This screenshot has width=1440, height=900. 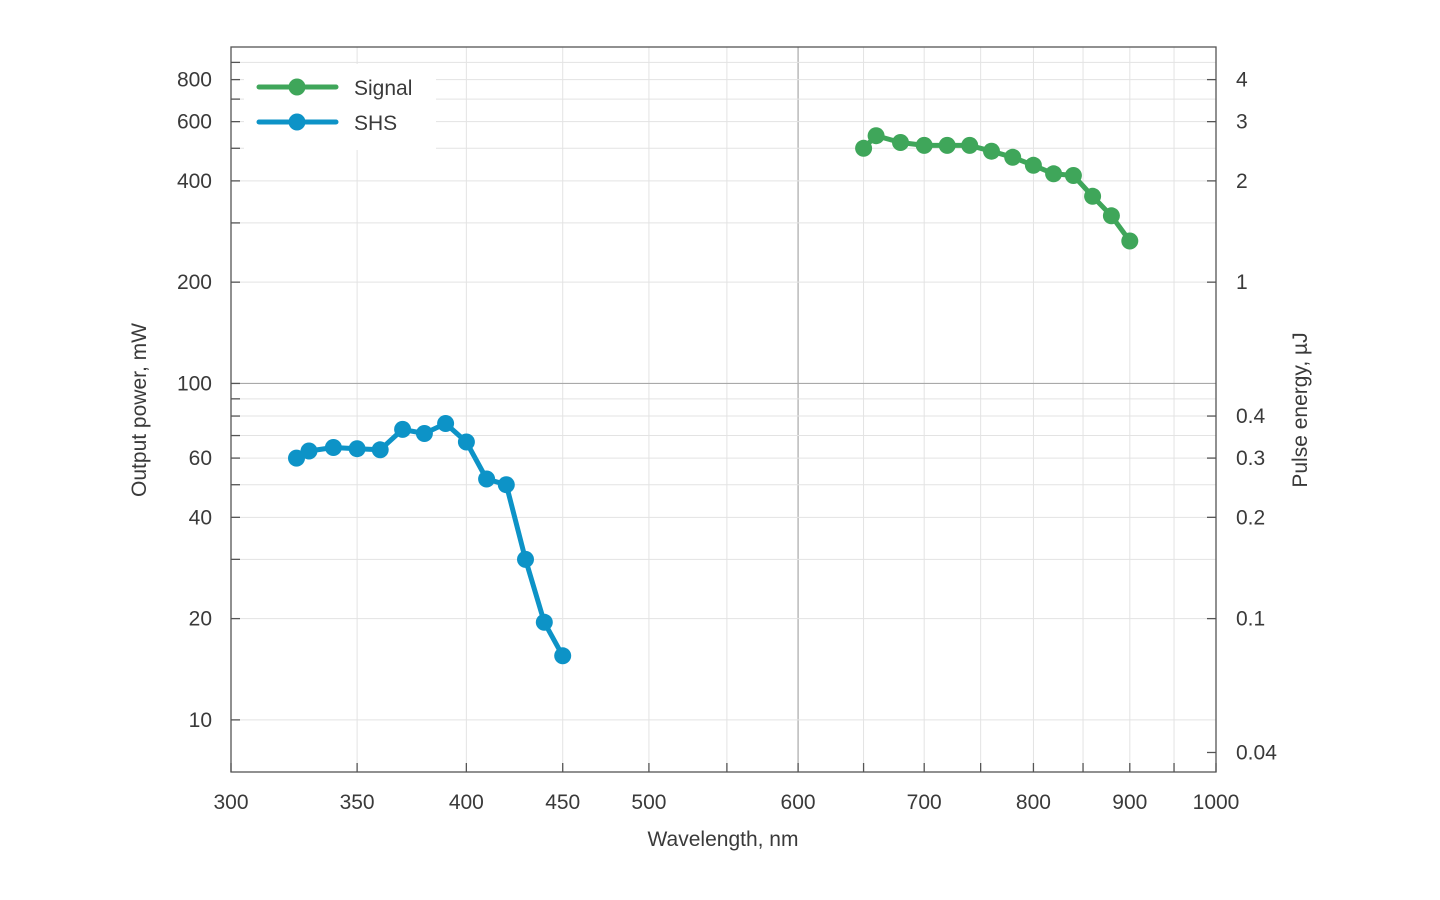 I want to click on series-signal, so click(x=997, y=188).